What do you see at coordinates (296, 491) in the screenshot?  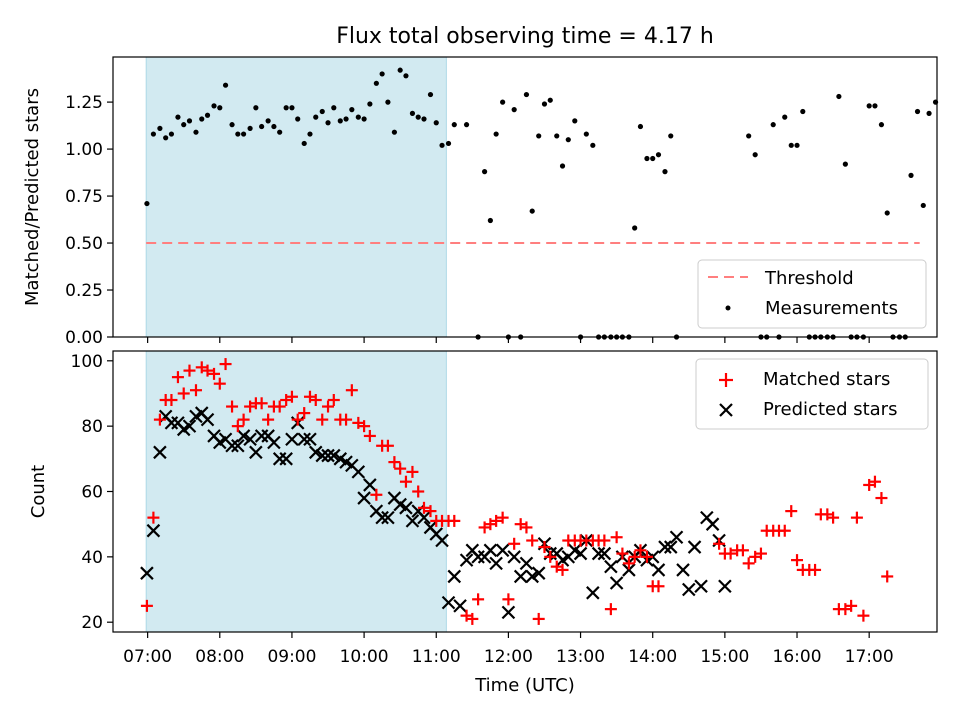 I see `observing-span-bottom` at bounding box center [296, 491].